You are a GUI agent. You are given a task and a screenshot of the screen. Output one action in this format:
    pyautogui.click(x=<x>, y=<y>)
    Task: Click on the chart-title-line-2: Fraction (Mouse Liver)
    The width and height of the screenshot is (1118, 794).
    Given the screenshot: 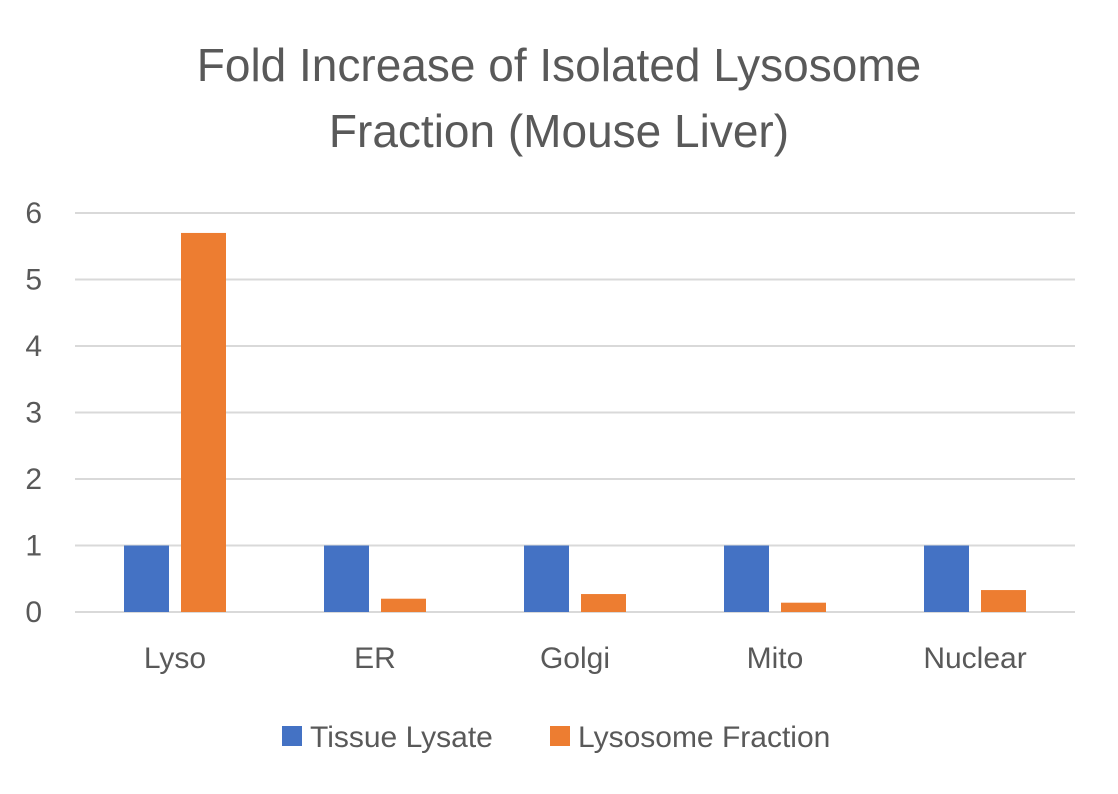 What is the action you would take?
    pyautogui.click(x=559, y=131)
    